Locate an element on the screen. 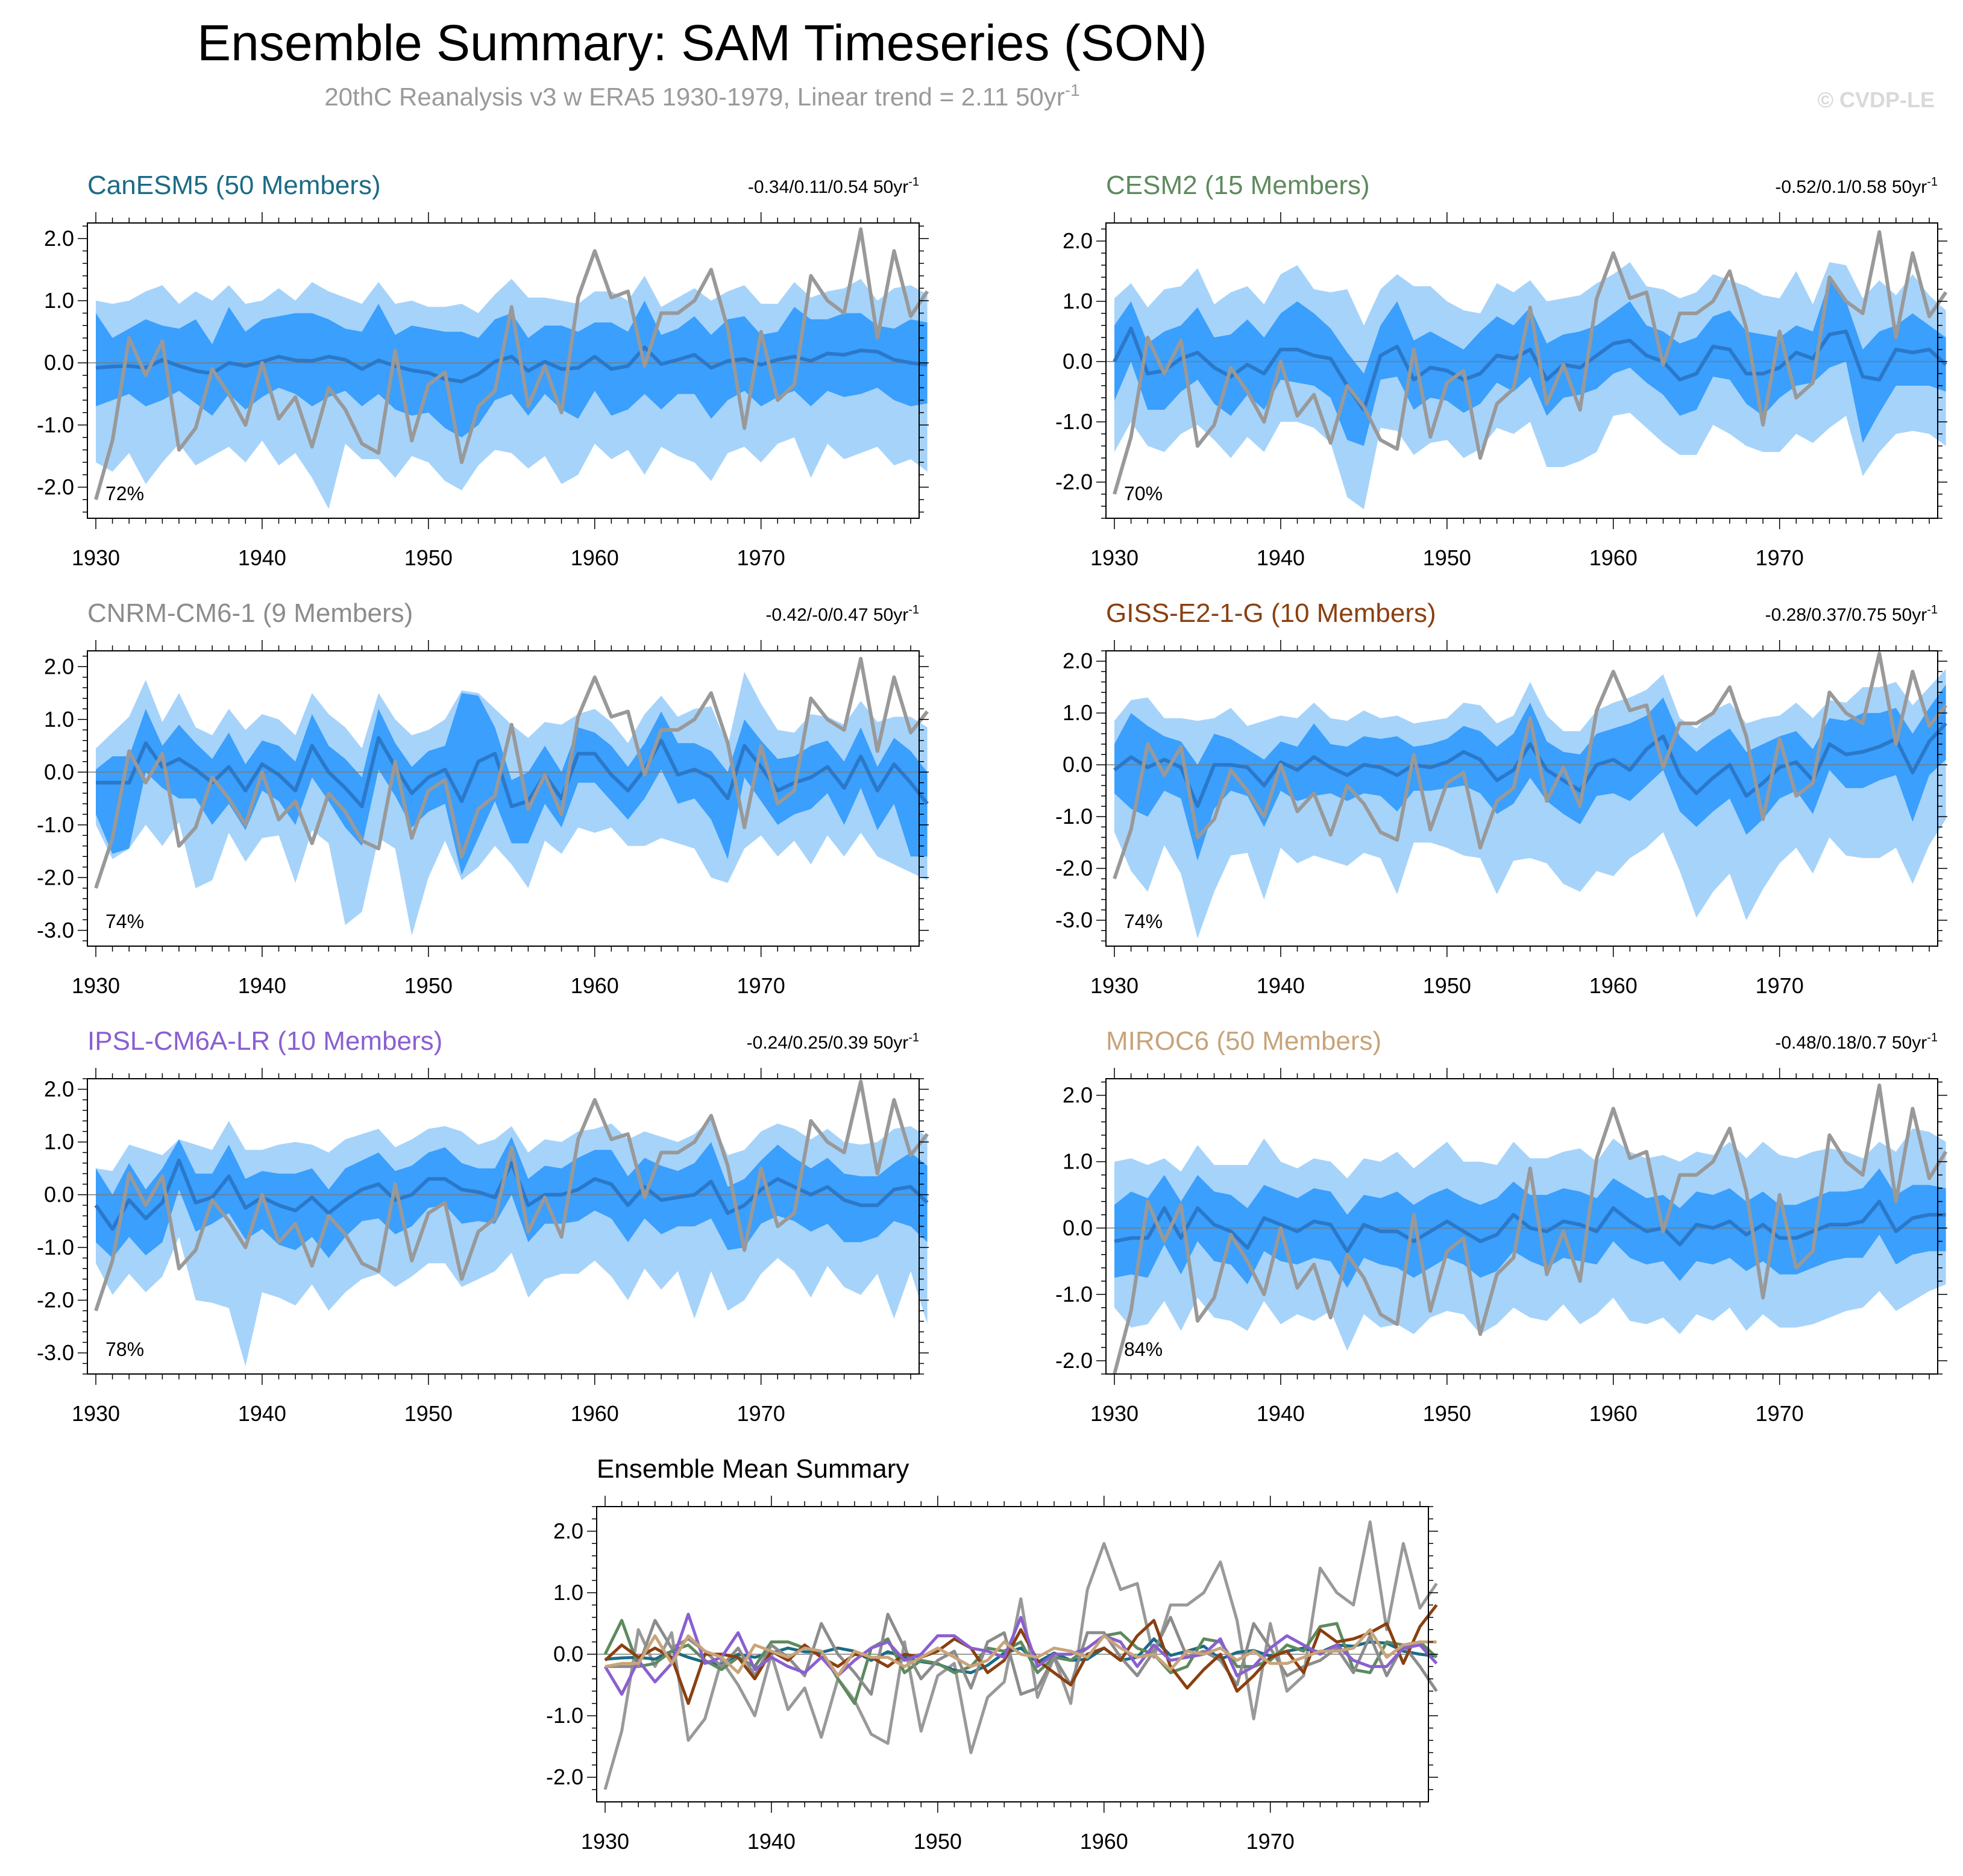  panel-title: Ensemble Mean Summary is located at coordinates (753, 1469).